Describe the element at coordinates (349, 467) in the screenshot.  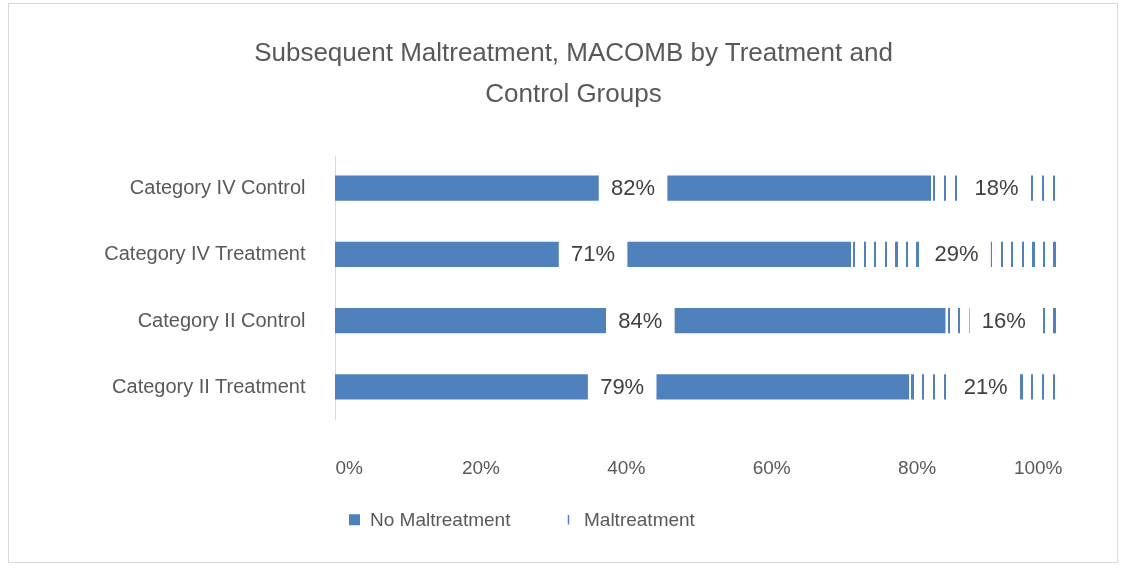
I see `x-tick-label: 0%` at that location.